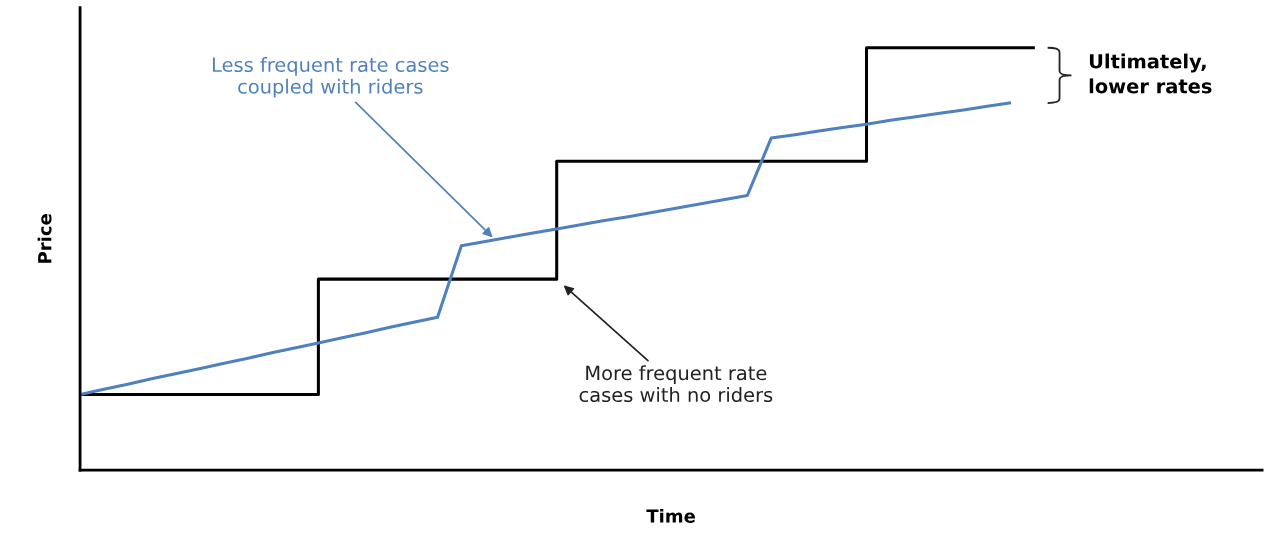 The width and height of the screenshot is (1271, 544). What do you see at coordinates (330, 77) in the screenshot?
I see `annotation: Less frequent rate cases coupled with riders` at bounding box center [330, 77].